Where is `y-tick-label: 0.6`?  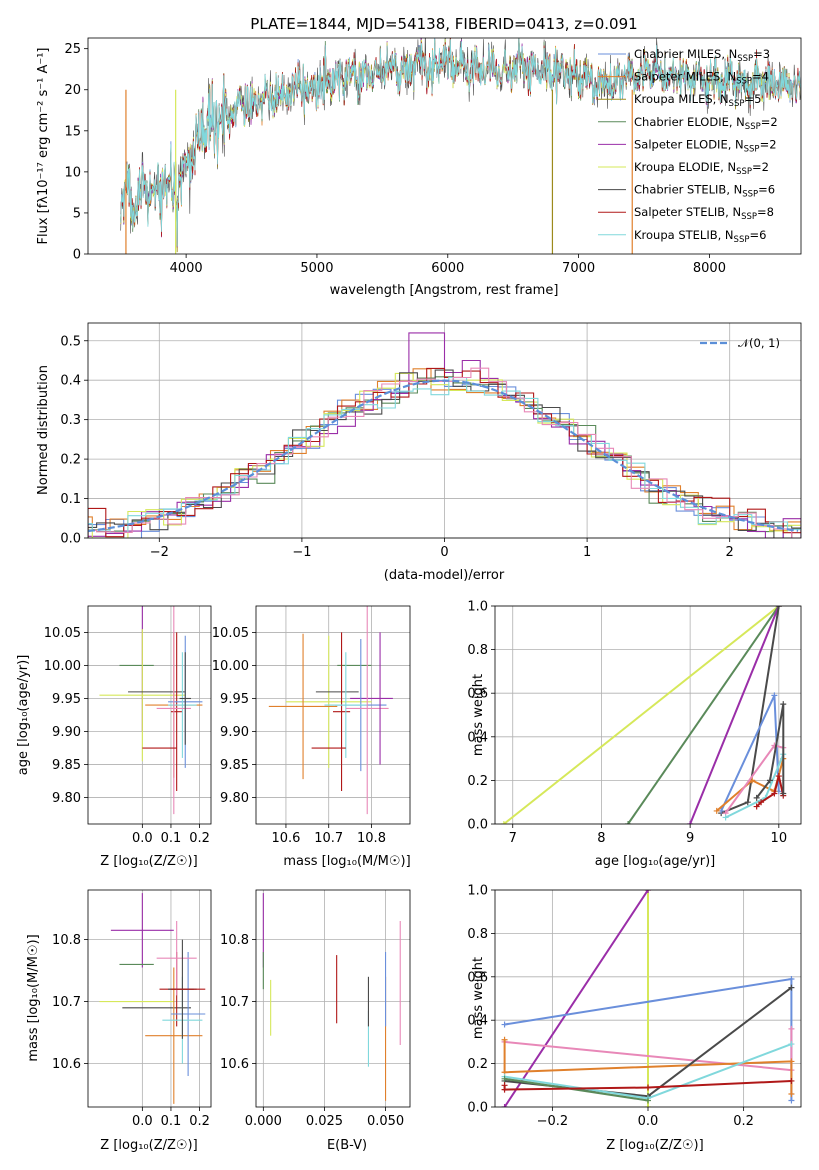
y-tick-label: 0.6 is located at coordinates (477, 694).